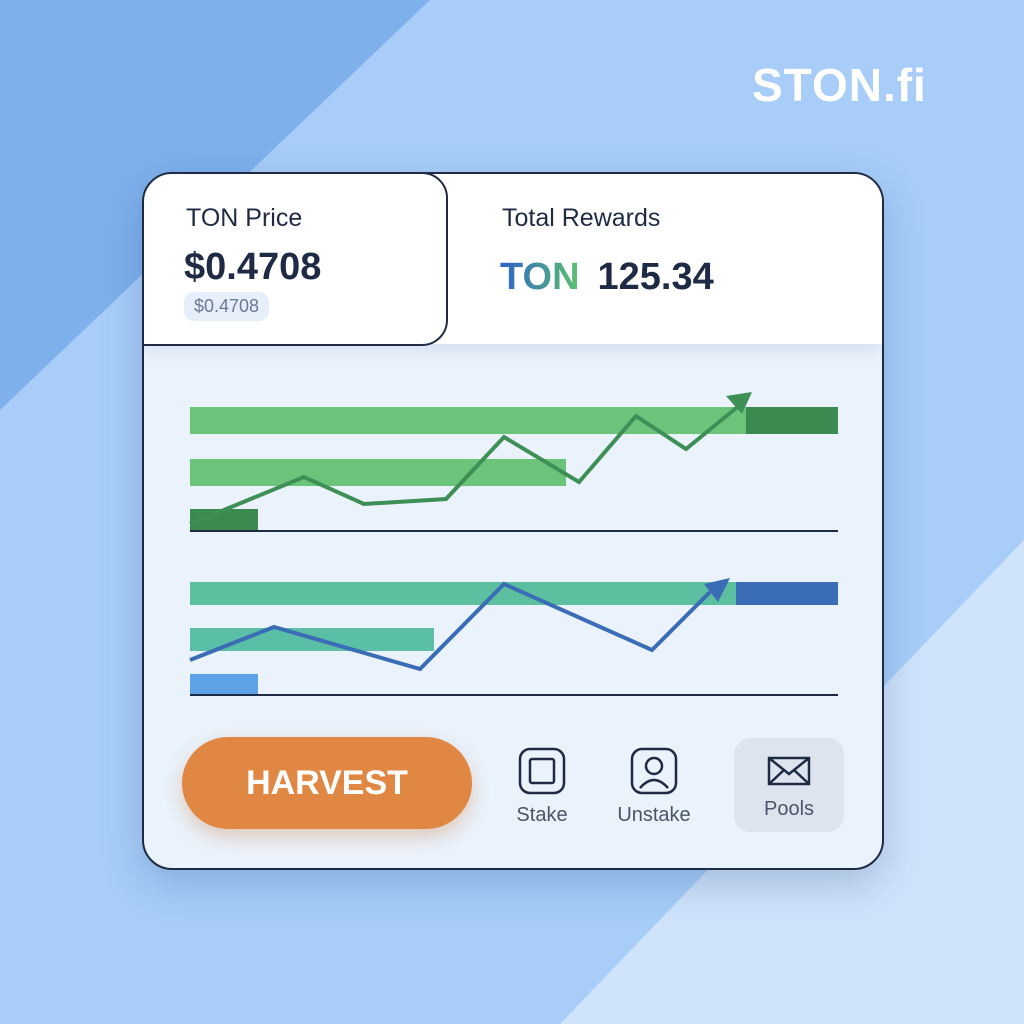 The image size is (1024, 1024). I want to click on rewards-amount: 125.34, so click(655, 277).